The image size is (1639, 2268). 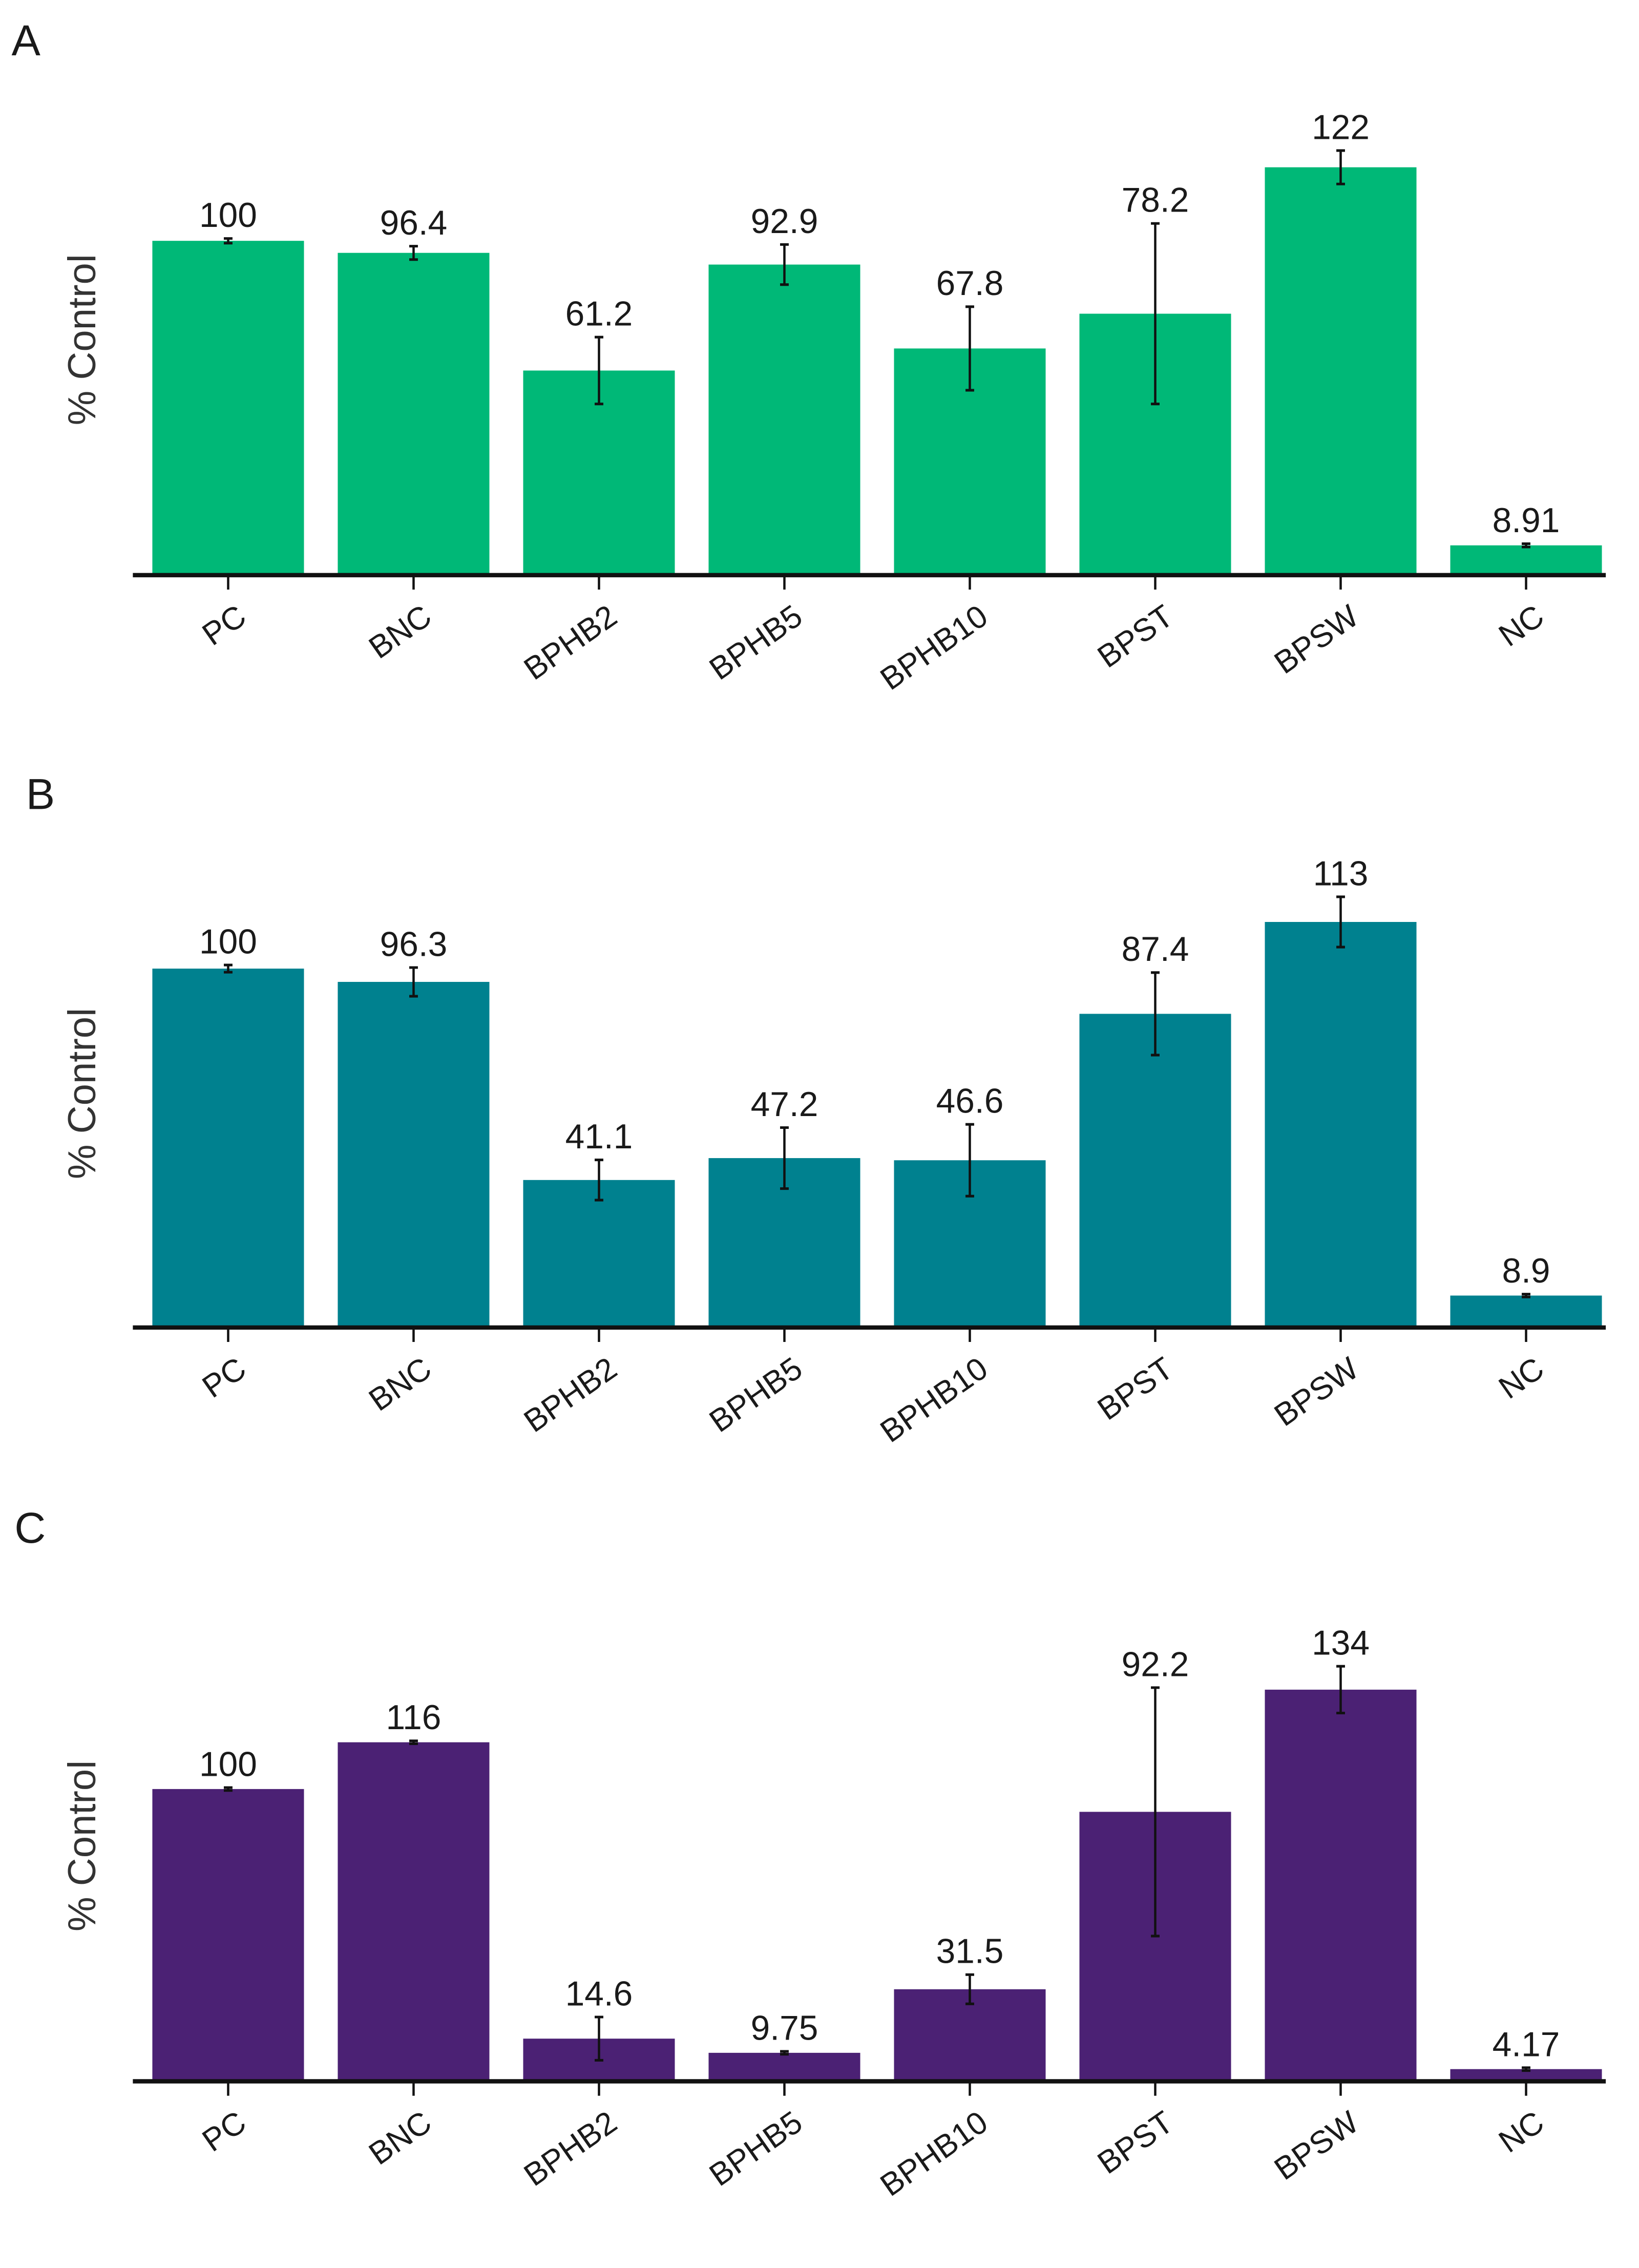 What do you see at coordinates (1526, 1271) in the screenshot?
I see `value-label: 8.9` at bounding box center [1526, 1271].